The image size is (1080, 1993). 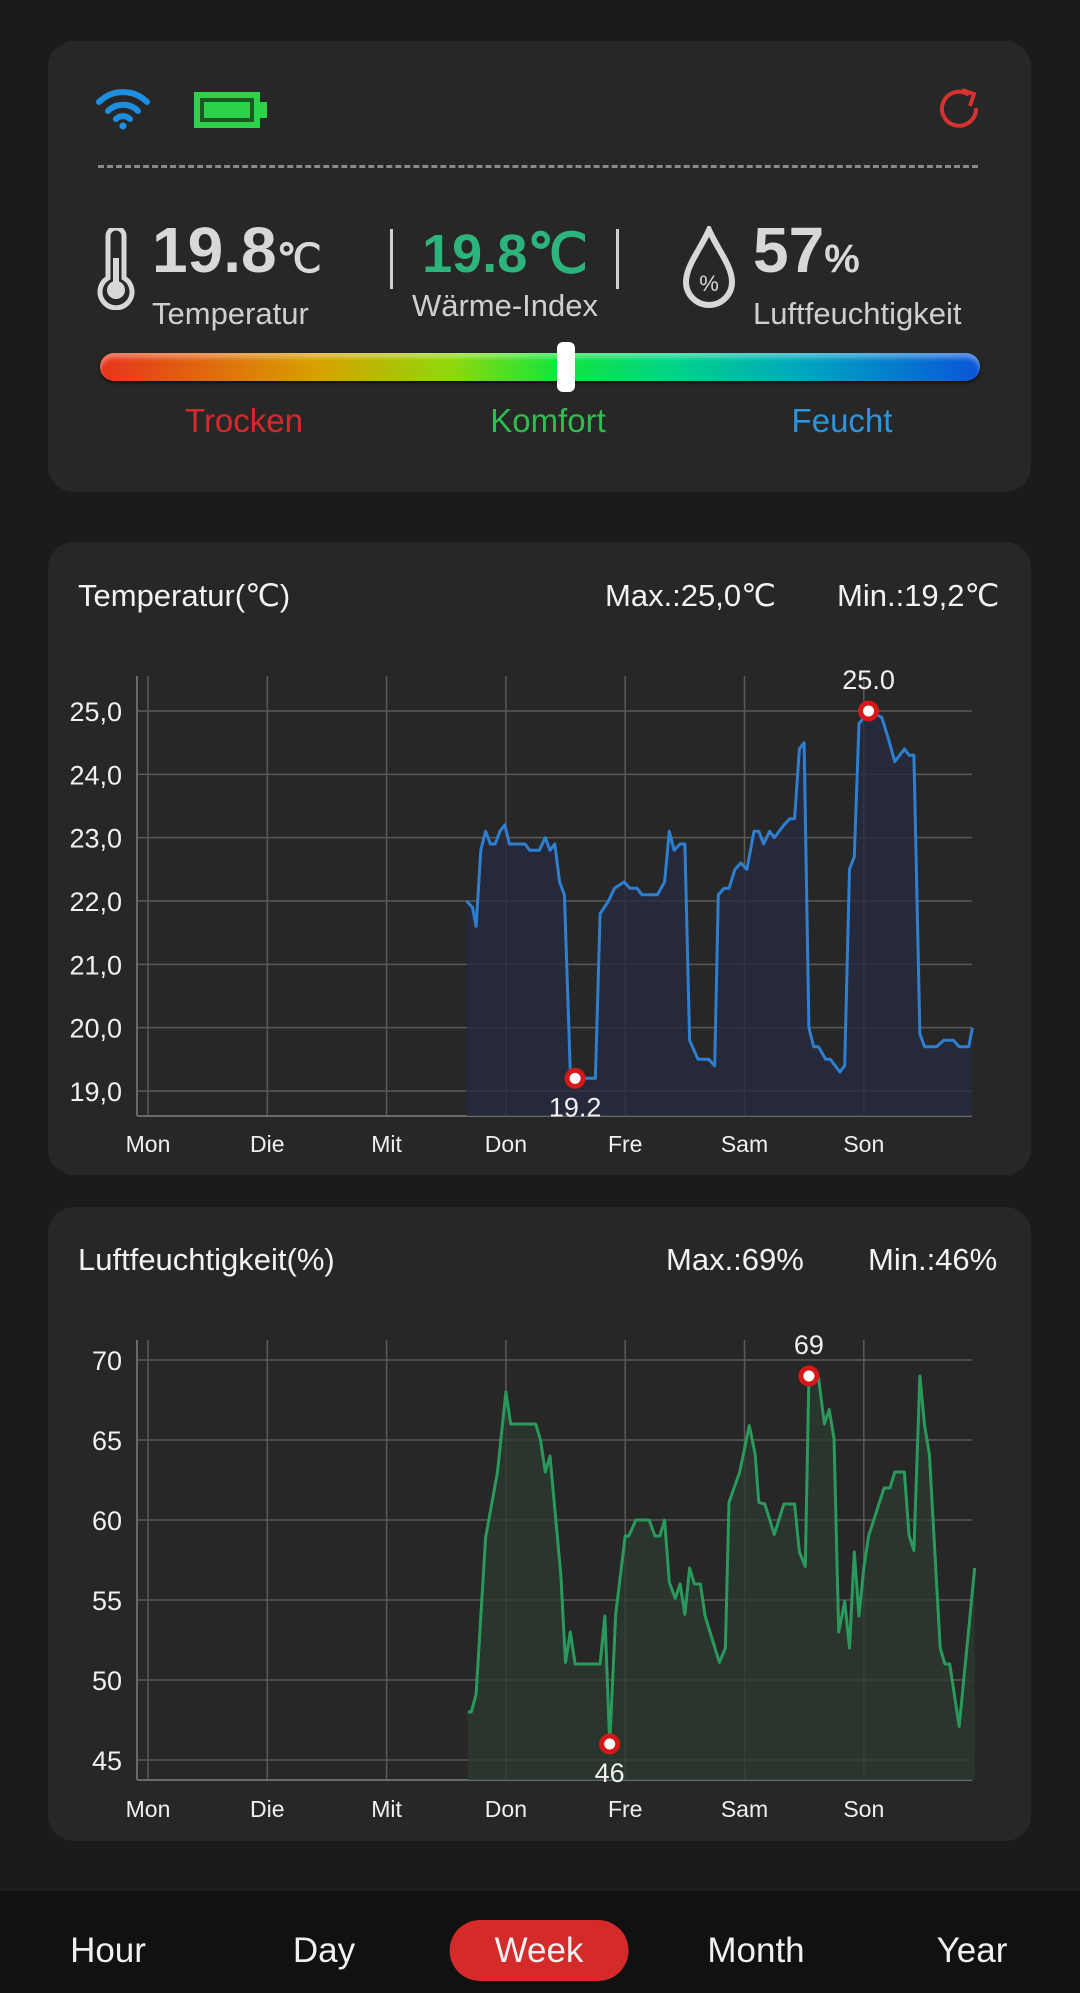 I want to click on temperature-number: 19.8, so click(x=214, y=250).